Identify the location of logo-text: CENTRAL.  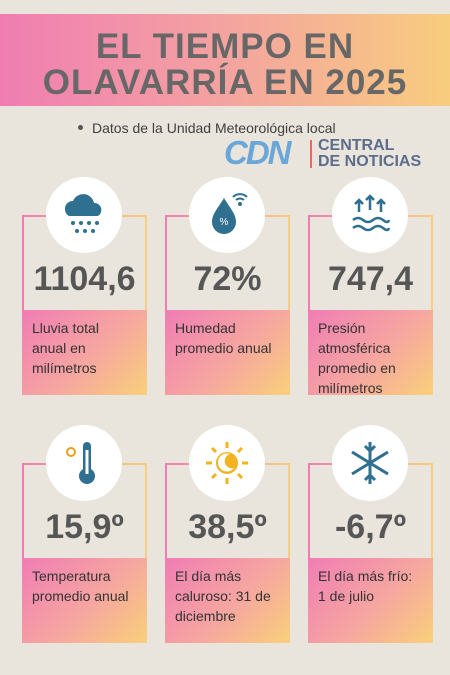
(356, 145).